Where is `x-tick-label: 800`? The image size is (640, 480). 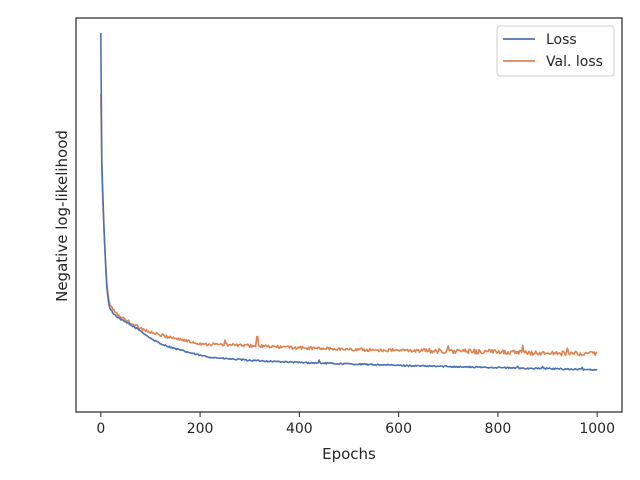
x-tick-label: 800 is located at coordinates (498, 429).